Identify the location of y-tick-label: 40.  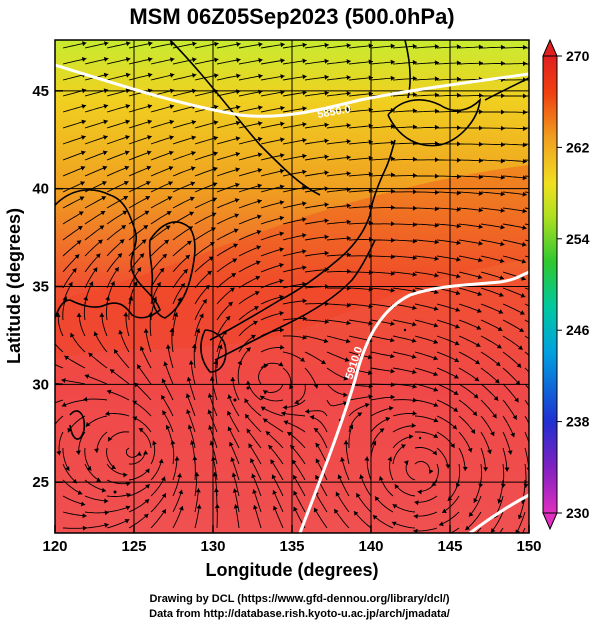
(40, 189).